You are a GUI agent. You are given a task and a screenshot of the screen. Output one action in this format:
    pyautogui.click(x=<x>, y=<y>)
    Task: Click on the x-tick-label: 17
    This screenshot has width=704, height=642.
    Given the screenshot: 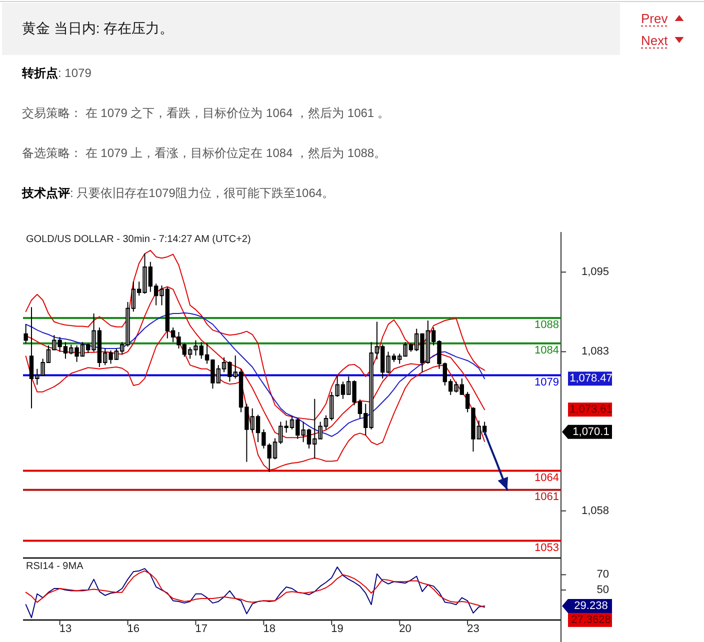 What is the action you would take?
    pyautogui.click(x=201, y=629)
    